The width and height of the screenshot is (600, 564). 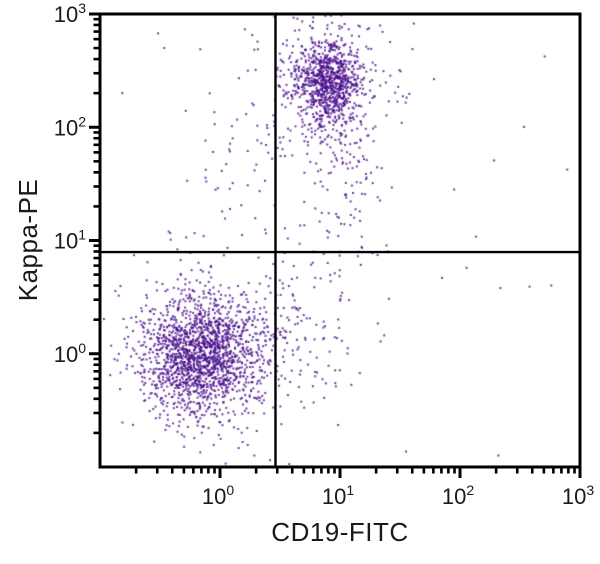 What do you see at coordinates (70, 13) in the screenshot?
I see `y-tick-label: 10³` at bounding box center [70, 13].